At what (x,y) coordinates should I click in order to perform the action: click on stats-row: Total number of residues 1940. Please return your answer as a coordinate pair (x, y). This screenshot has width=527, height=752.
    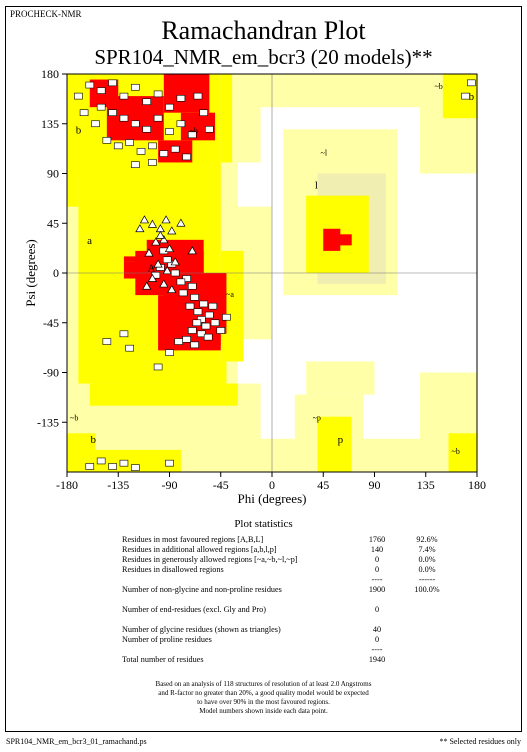
    Looking at the image, I should click on (287, 660).